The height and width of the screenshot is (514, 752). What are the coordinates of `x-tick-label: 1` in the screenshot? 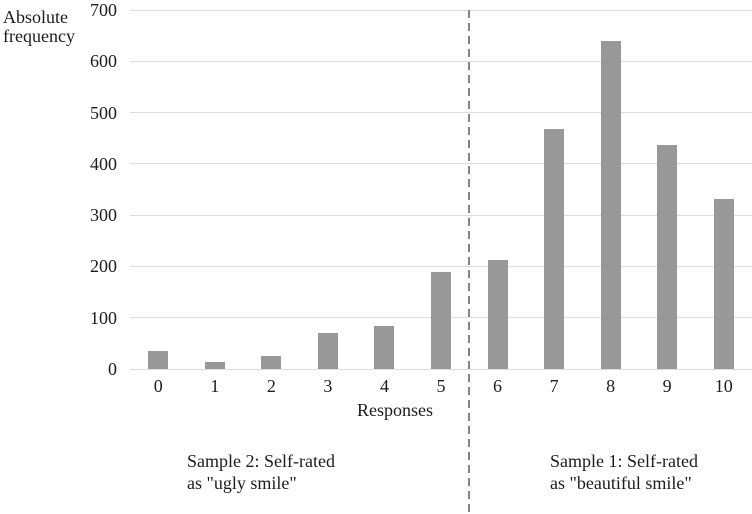 It's located at (215, 386).